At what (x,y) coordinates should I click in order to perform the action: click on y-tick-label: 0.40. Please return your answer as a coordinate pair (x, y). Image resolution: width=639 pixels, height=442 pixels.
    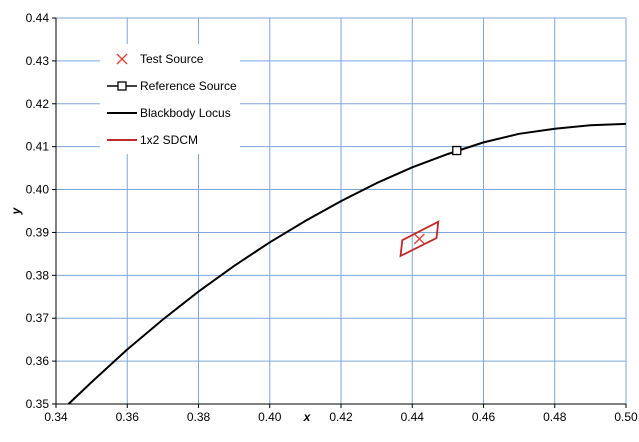
    Looking at the image, I should click on (38, 190).